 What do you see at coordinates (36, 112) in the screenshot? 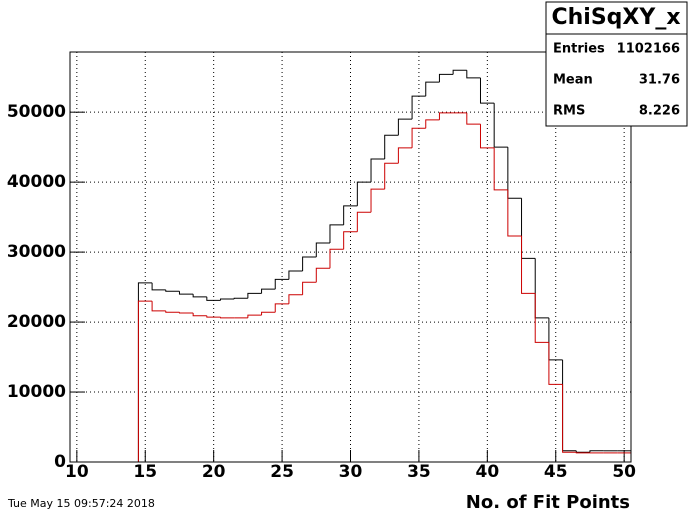
I see `y-tick-label: 50000` at bounding box center [36, 112].